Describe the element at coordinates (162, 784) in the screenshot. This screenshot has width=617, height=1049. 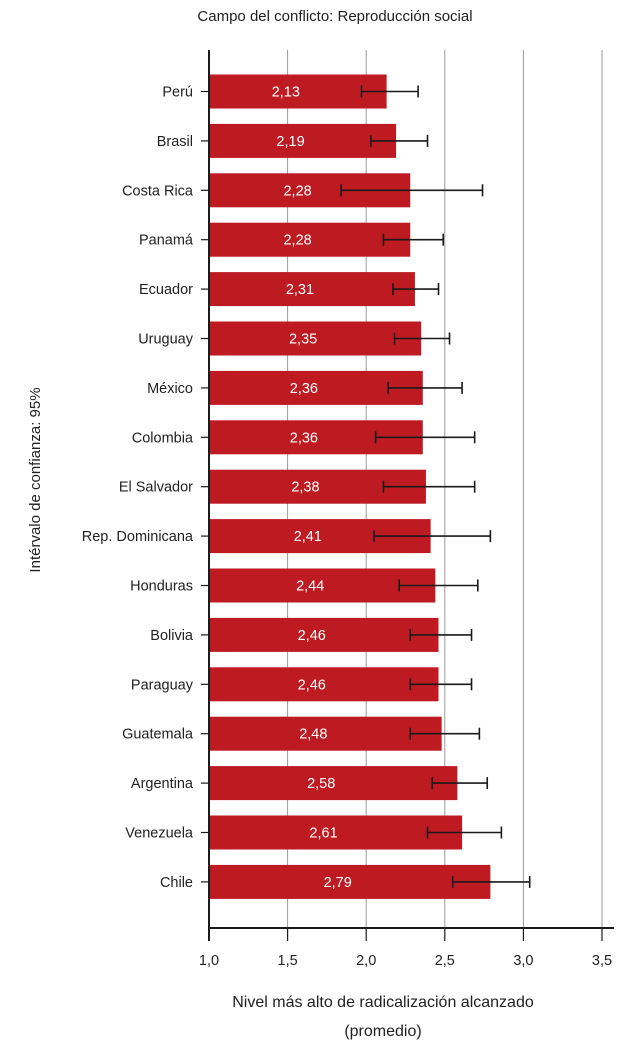
I see `category-label: Argentina` at that location.